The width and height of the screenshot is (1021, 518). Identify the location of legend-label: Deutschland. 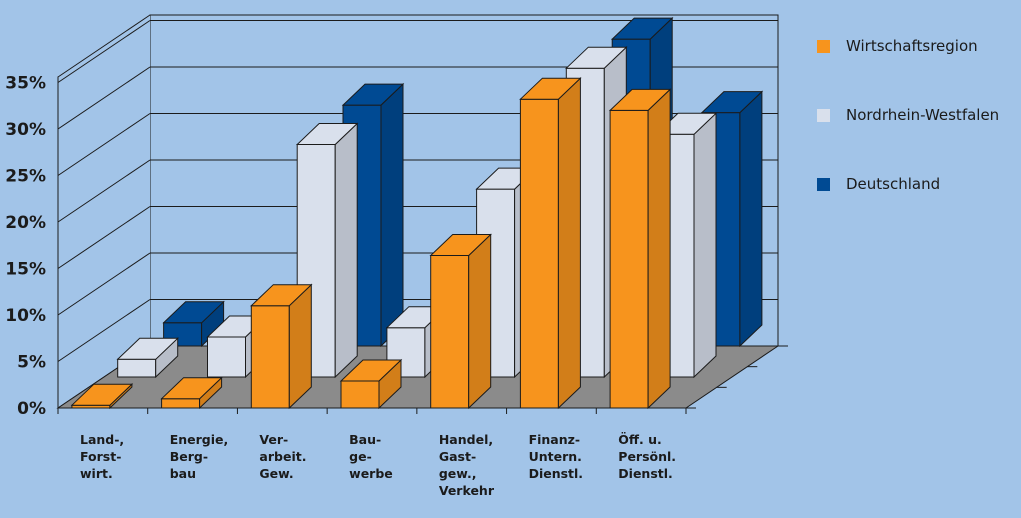
(893, 184).